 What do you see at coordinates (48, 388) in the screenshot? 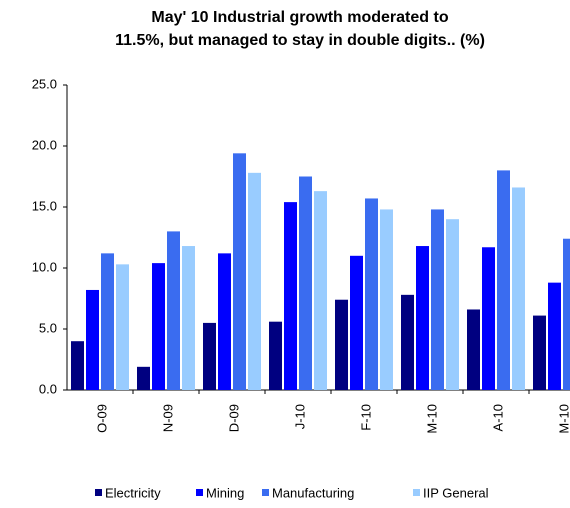
I see `y-tick-label: 0.0` at bounding box center [48, 388].